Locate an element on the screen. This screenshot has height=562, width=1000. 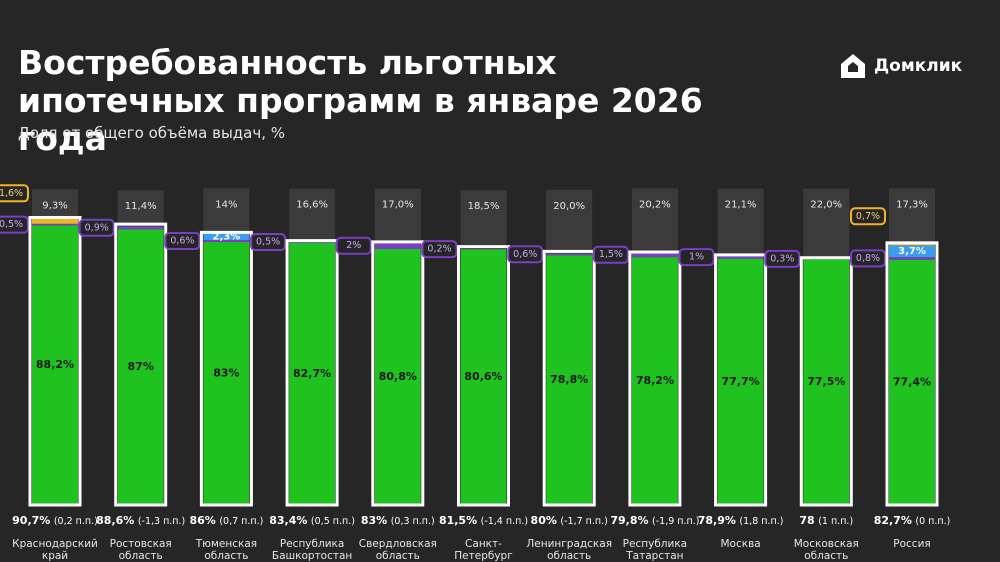
value-label: 2% is located at coordinates (353, 245).